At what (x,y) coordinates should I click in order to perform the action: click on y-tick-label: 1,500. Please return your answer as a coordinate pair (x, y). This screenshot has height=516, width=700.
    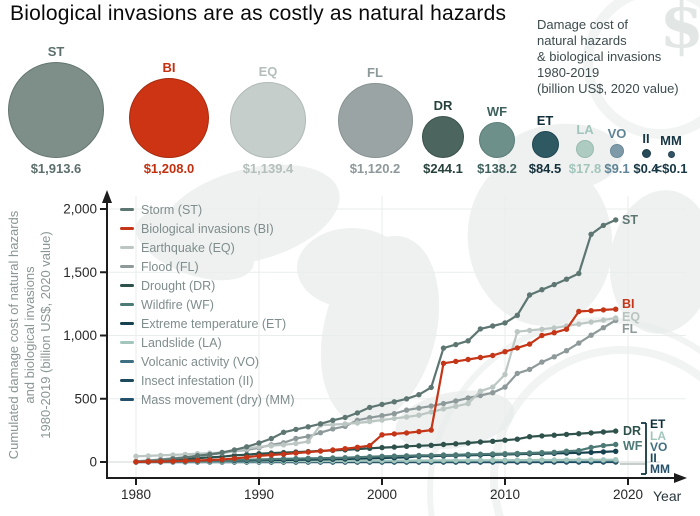
    Looking at the image, I should click on (80, 272).